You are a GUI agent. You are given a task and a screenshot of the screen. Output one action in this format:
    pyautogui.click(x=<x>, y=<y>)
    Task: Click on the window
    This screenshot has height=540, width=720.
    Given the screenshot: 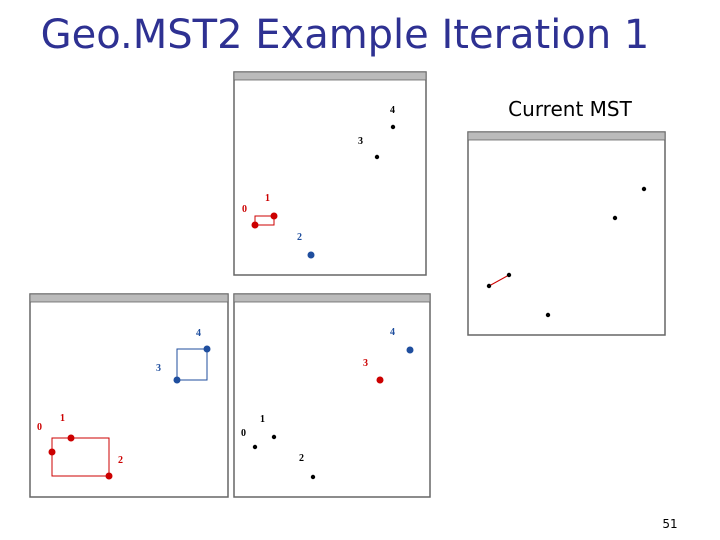 What is the action you would take?
    pyautogui.click(x=566, y=233)
    